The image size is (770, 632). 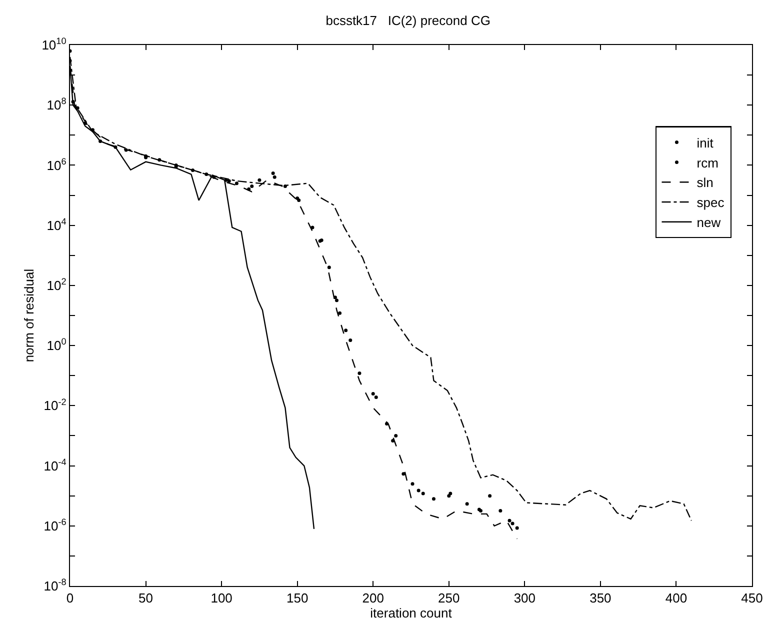 What do you see at coordinates (373, 598) in the screenshot?
I see `x-tick-label: 200` at bounding box center [373, 598].